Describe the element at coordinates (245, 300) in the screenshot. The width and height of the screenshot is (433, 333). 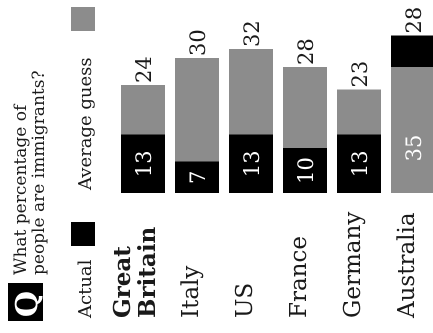
I see `category-label-us: US` at that location.